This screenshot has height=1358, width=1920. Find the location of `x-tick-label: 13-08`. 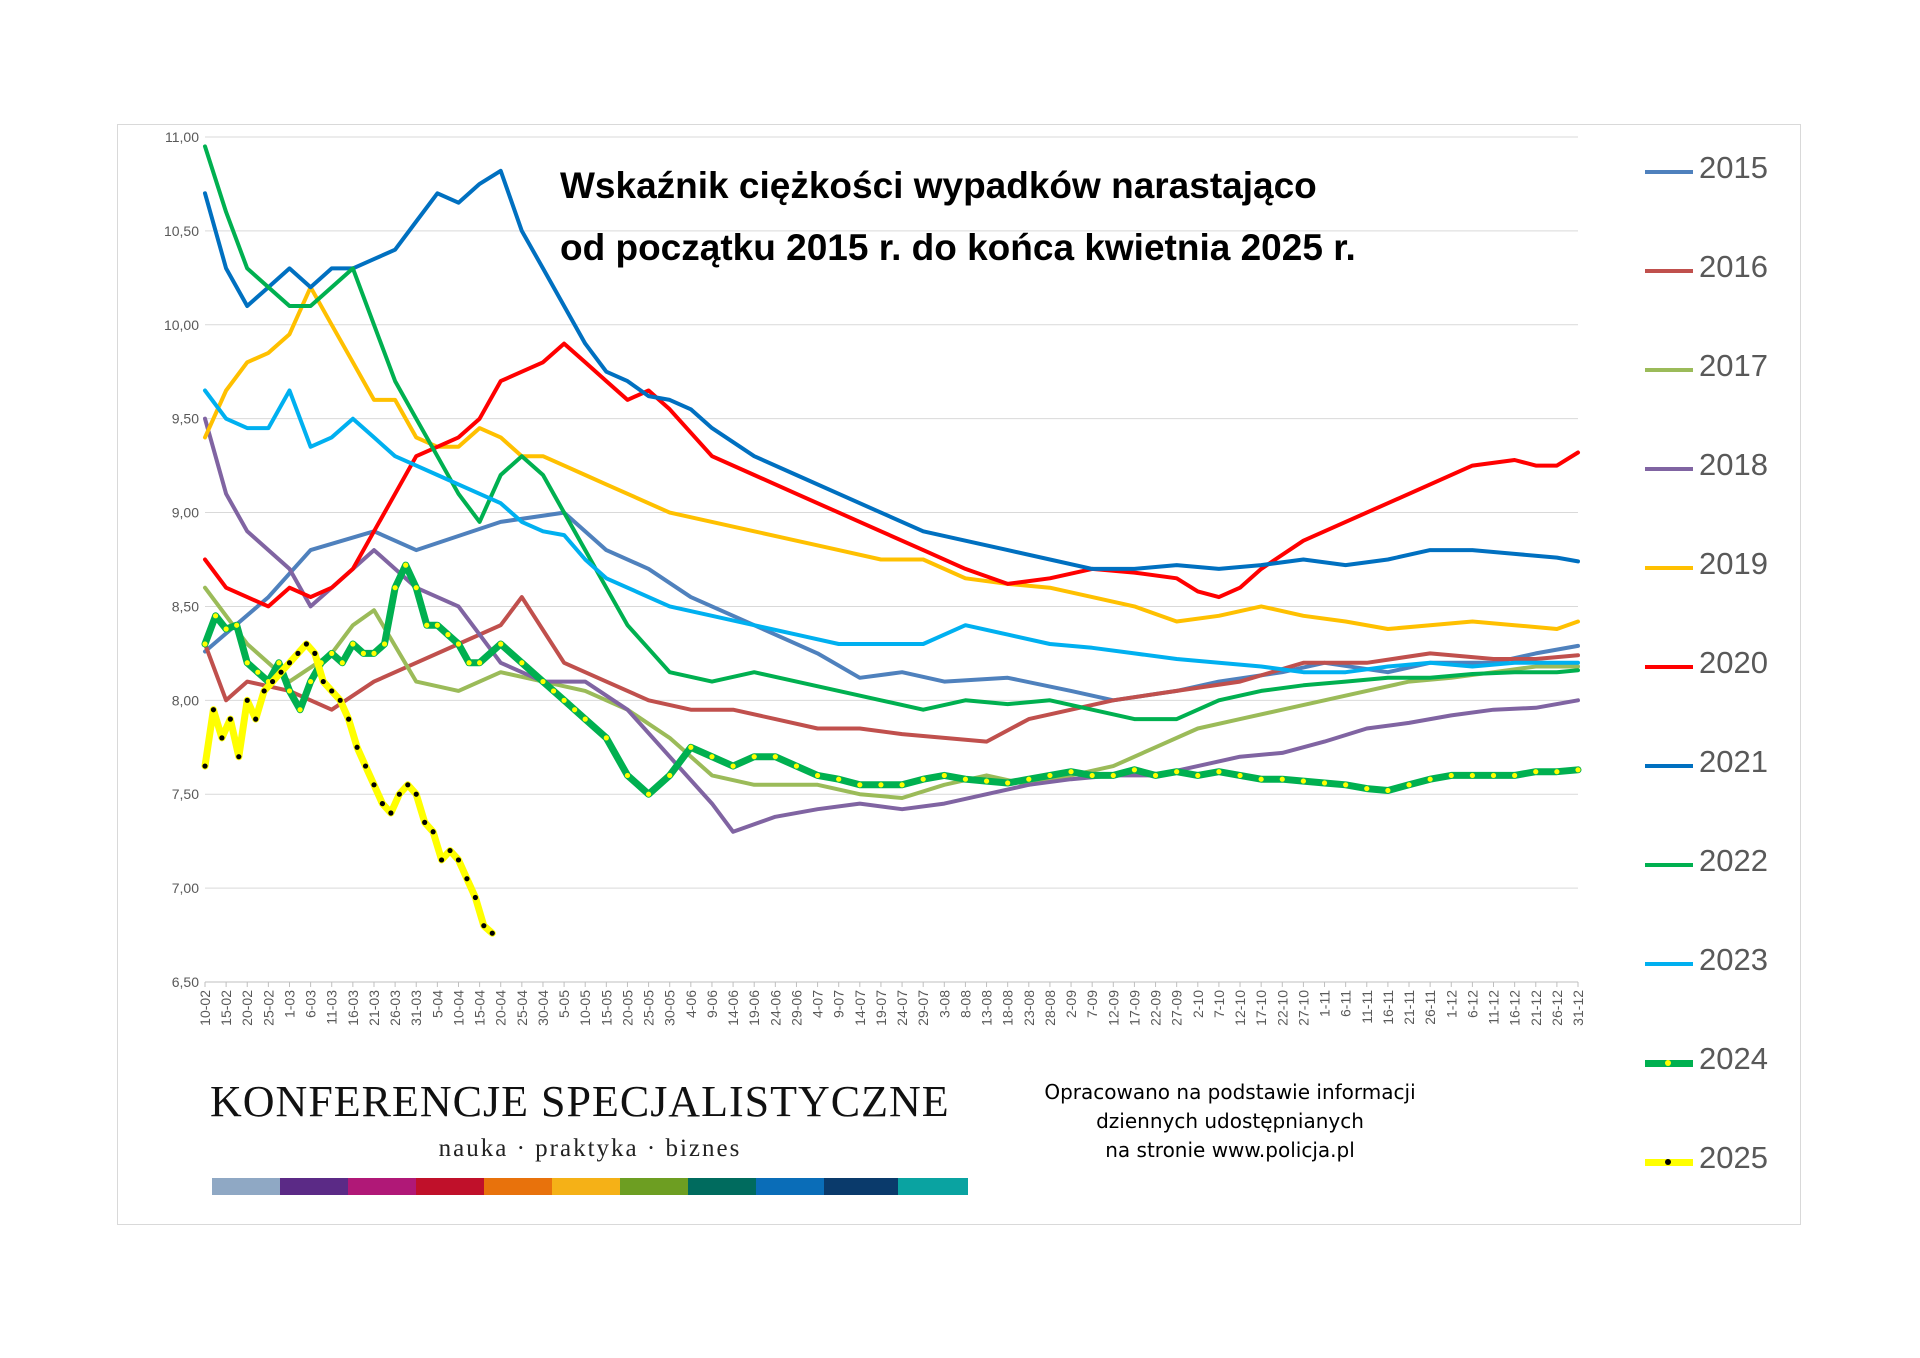

x-tick-label: 13-08 is located at coordinates (987, 1008).